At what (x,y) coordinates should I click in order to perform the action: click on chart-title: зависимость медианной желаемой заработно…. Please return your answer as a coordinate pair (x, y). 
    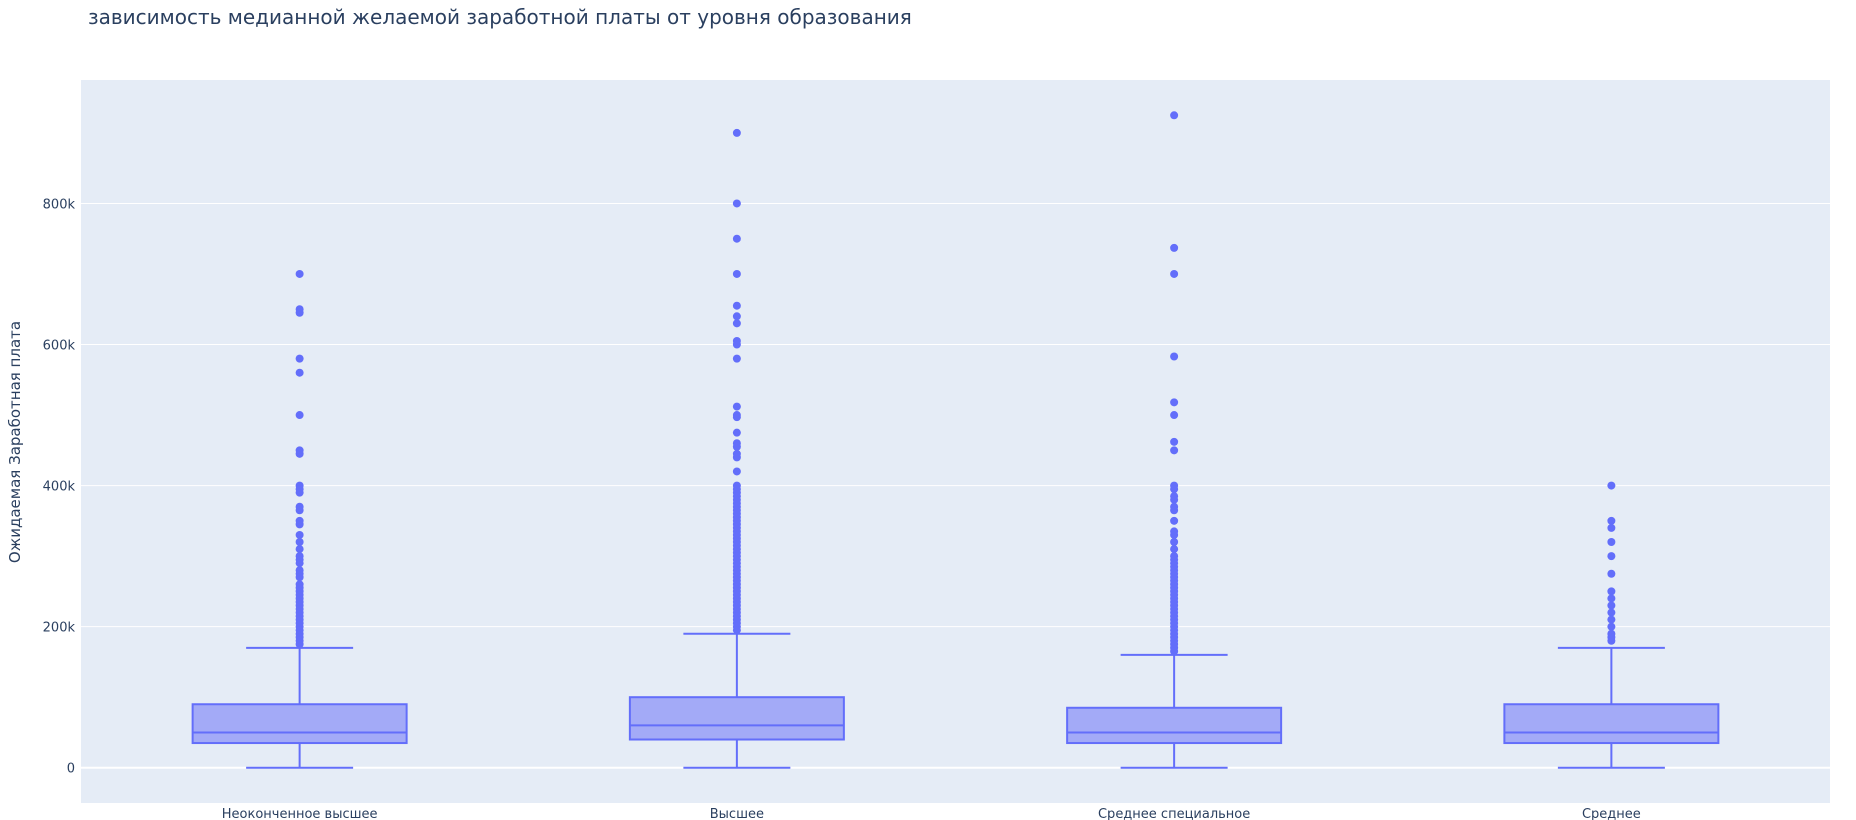
    Looking at the image, I should click on (500, 17).